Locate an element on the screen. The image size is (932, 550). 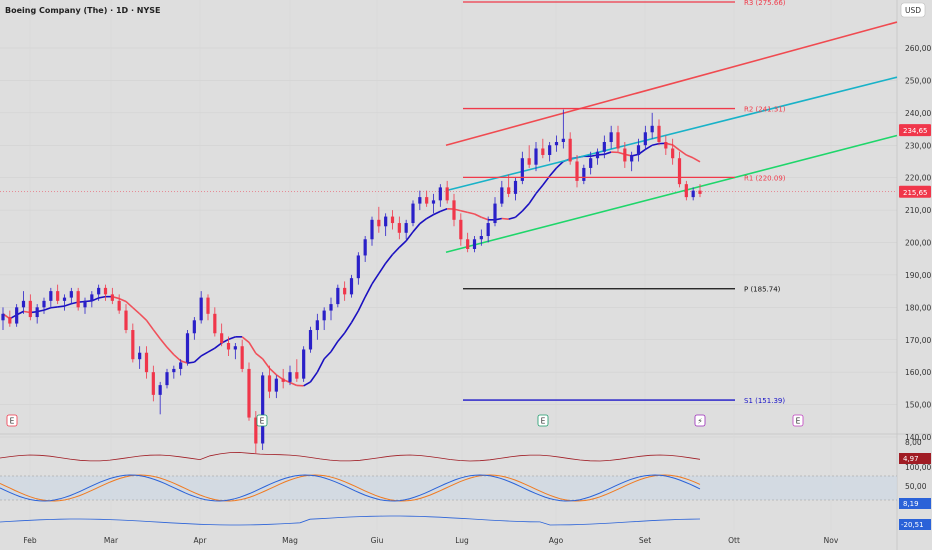
event-label: E is located at coordinates (262, 421).